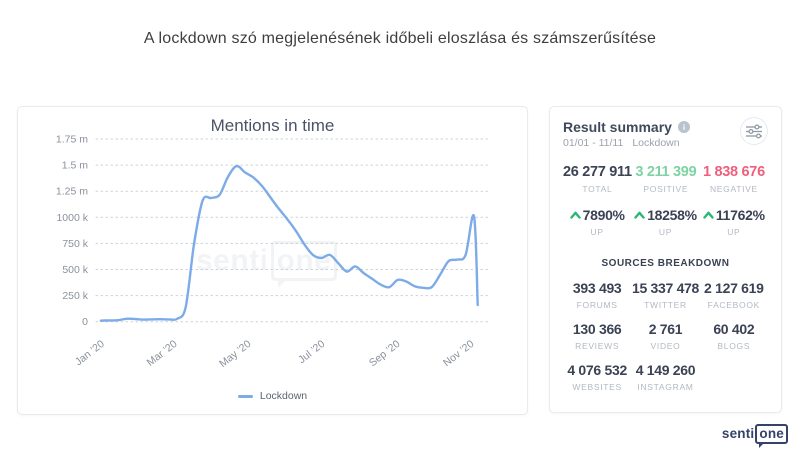 The width and height of the screenshot is (800, 450). What do you see at coordinates (283, 396) in the screenshot?
I see `legend-label: Lockdown` at bounding box center [283, 396].